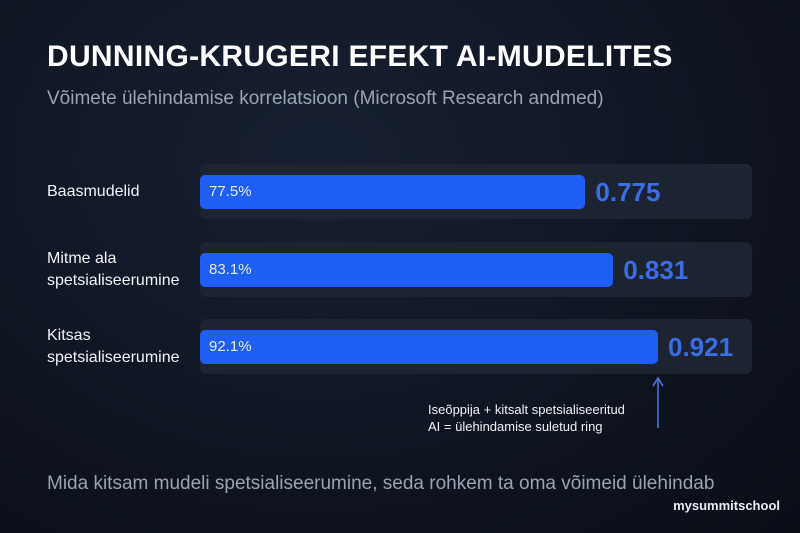 This screenshot has height=533, width=800. Describe the element at coordinates (230, 191) in the screenshot. I see `bar-inner-label: 77.5%` at that location.